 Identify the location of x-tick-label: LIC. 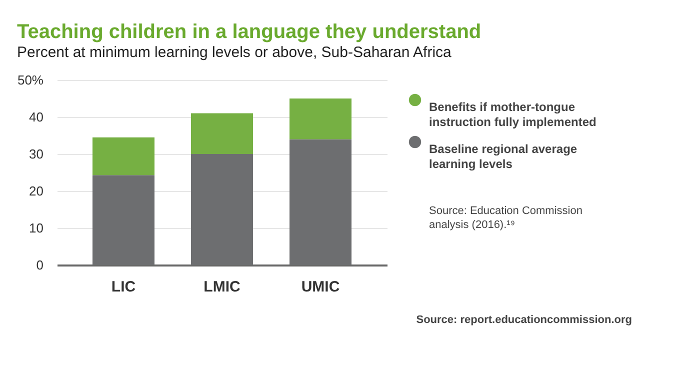
(123, 287).